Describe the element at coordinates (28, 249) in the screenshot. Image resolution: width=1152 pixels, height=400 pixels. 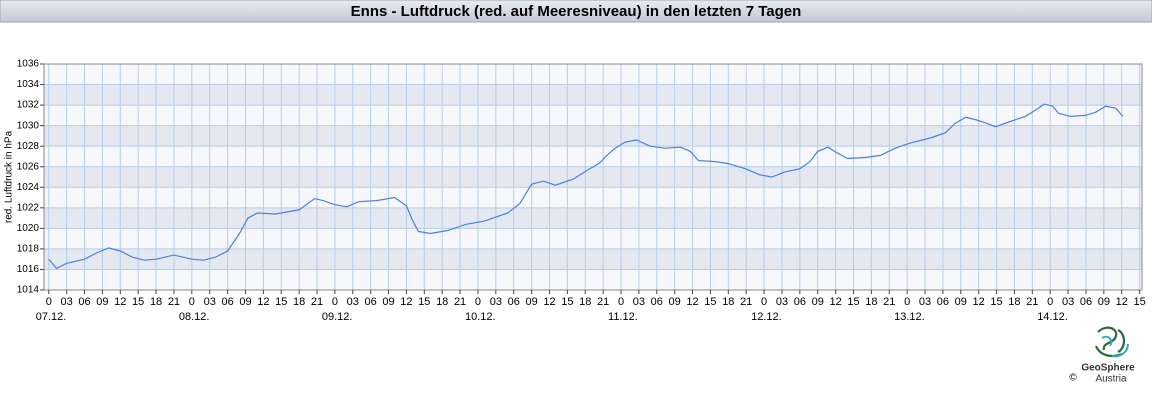
I see `y-tick-label: 1018` at that location.